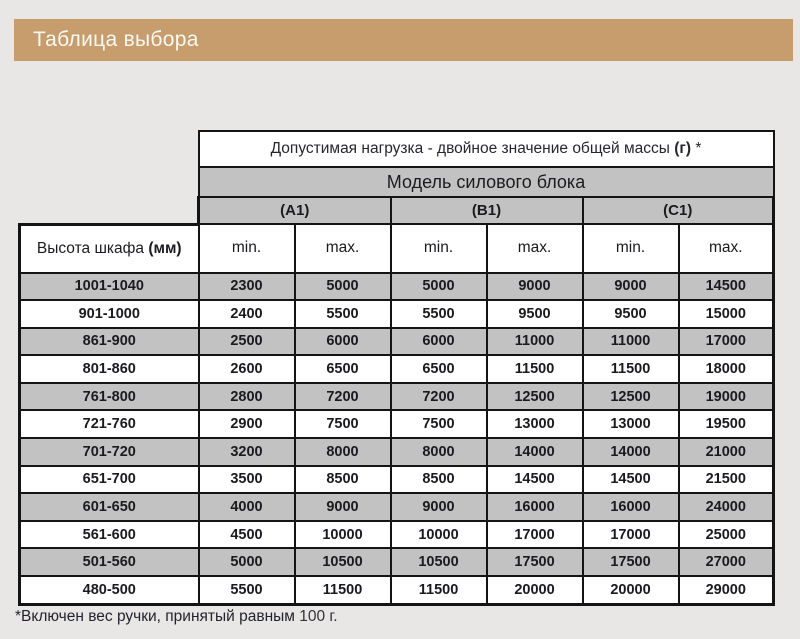  Describe the element at coordinates (109, 314) in the screenshot. I see `row-label: 901-1000` at that location.